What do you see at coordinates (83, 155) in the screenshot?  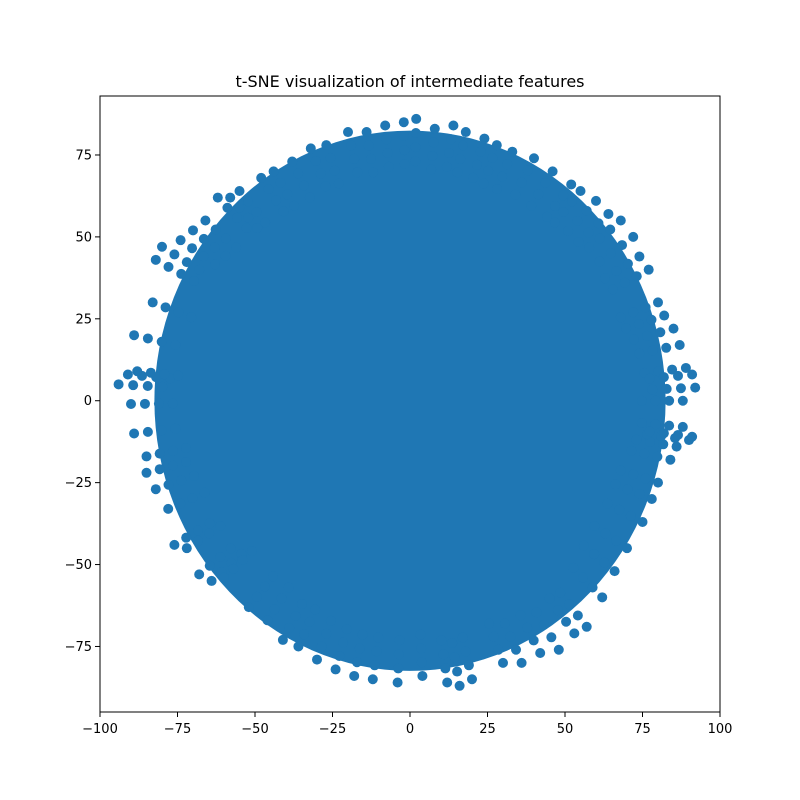 I see `y-tick-label: 75` at bounding box center [83, 155].